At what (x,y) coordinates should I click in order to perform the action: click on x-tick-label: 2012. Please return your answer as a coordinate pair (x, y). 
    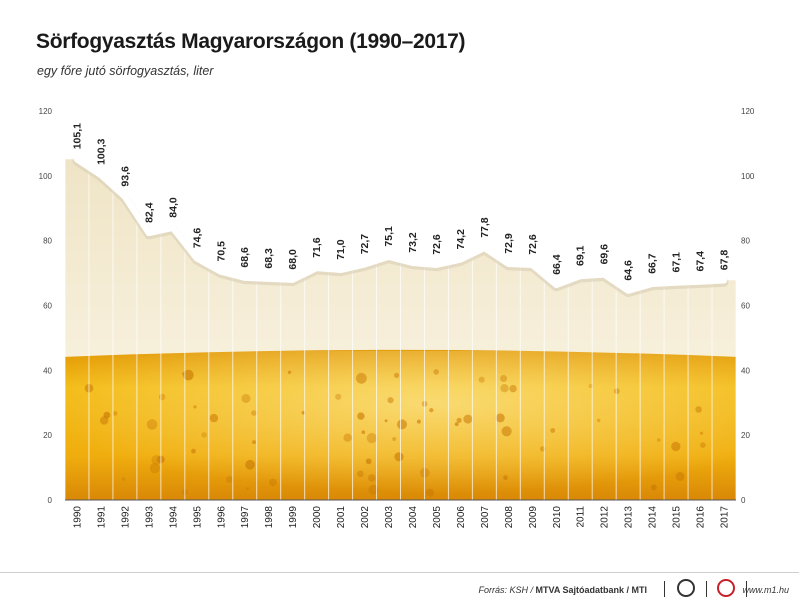
    Looking at the image, I should click on (605, 517).